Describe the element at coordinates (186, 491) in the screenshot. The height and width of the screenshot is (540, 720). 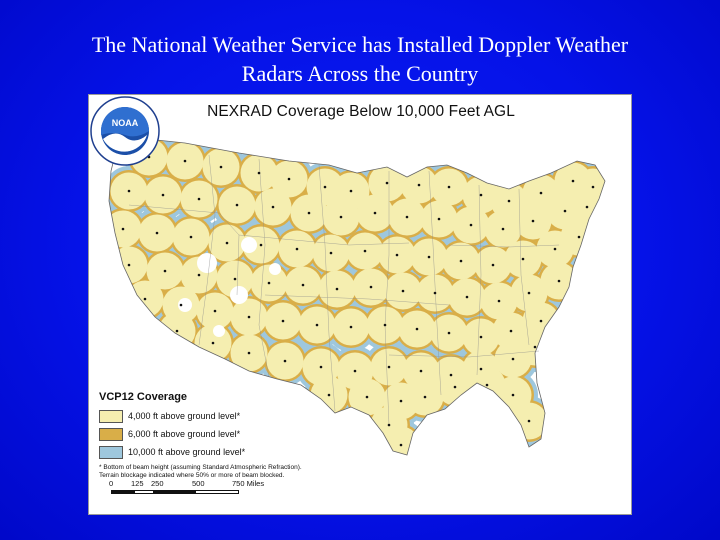
I see `scale-bar: 0 125 250 500 750 Miles` at that location.